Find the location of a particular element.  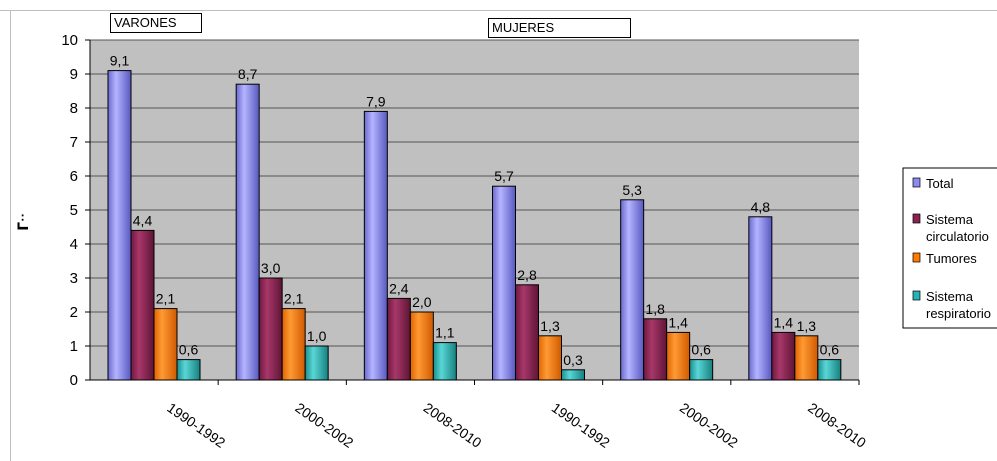

data-label: 4,8 is located at coordinates (761, 207).